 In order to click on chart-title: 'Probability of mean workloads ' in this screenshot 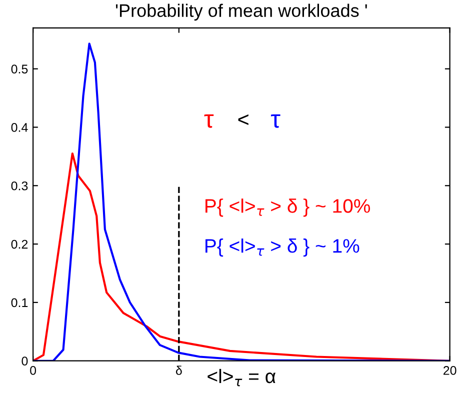, I will do `click(241, 12)`.